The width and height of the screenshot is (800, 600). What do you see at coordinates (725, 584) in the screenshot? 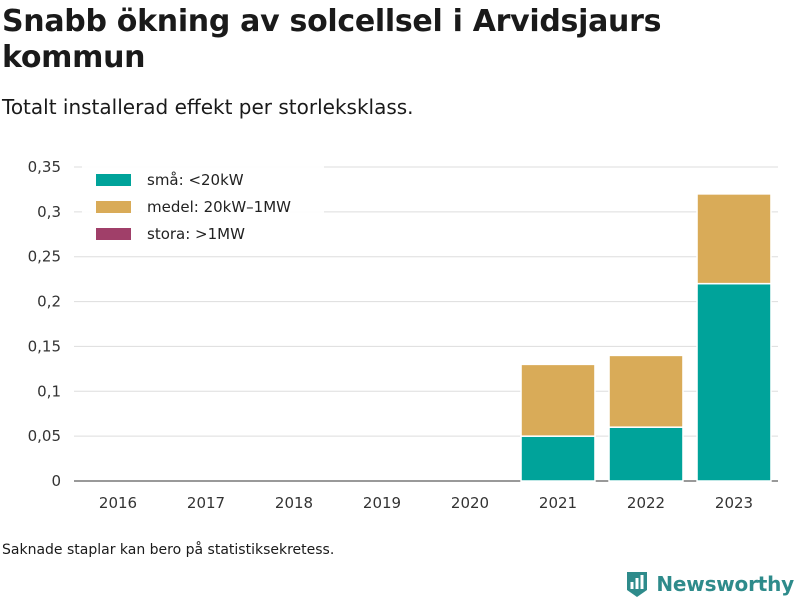
I see `brand-name: Newsworthy` at bounding box center [725, 584].